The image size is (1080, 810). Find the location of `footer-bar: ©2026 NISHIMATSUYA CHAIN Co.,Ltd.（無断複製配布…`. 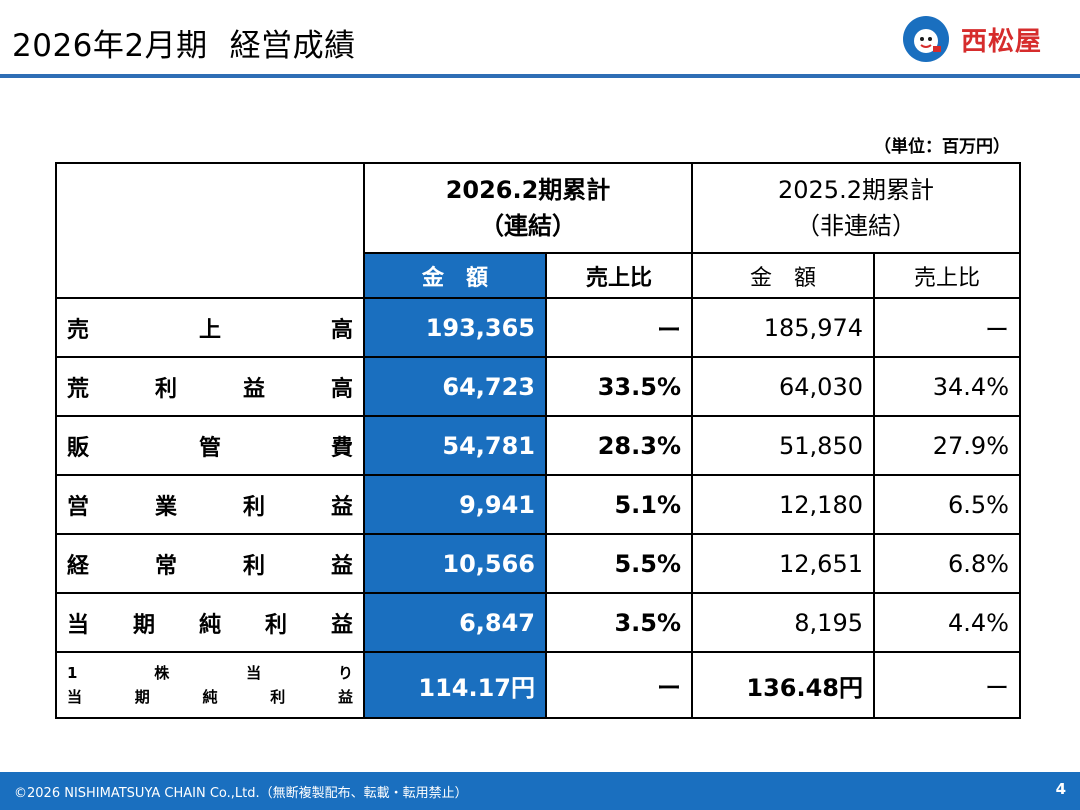

footer-bar: ©2026 NISHIMATSUYA CHAIN Co.,Ltd.（無断複製配布… is located at coordinates (540, 791).